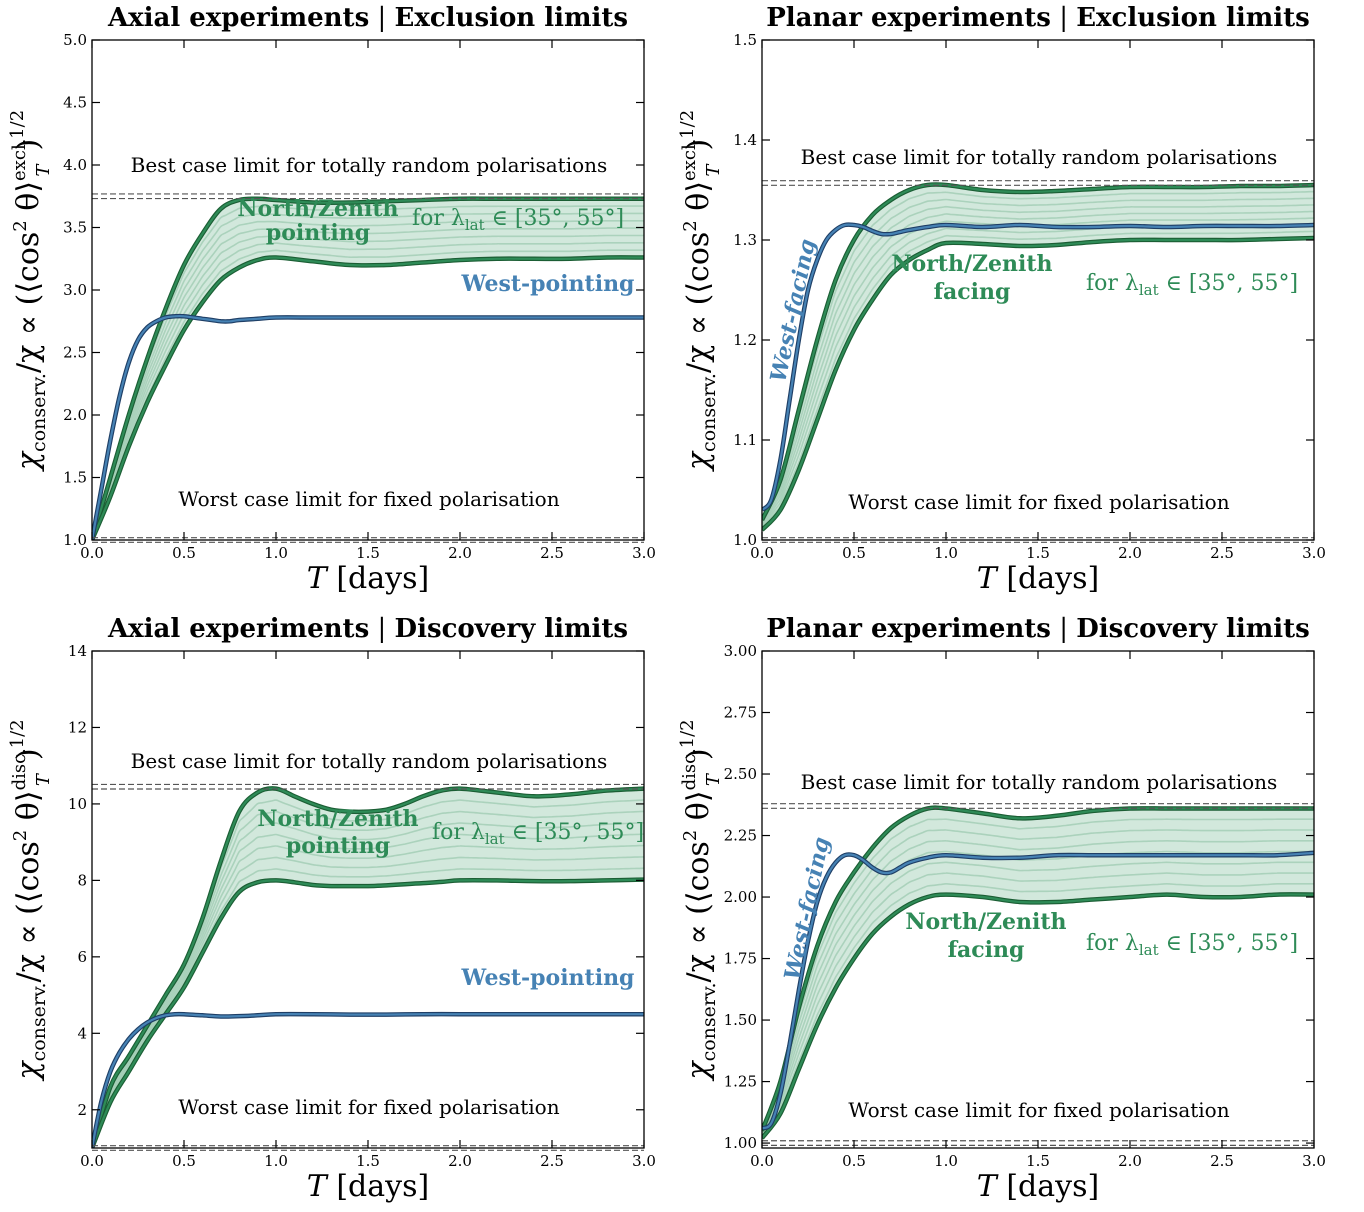 This screenshot has height=1212, width=1364. I want to click on panel-title-left: Planar experiments, so click(908, 18).